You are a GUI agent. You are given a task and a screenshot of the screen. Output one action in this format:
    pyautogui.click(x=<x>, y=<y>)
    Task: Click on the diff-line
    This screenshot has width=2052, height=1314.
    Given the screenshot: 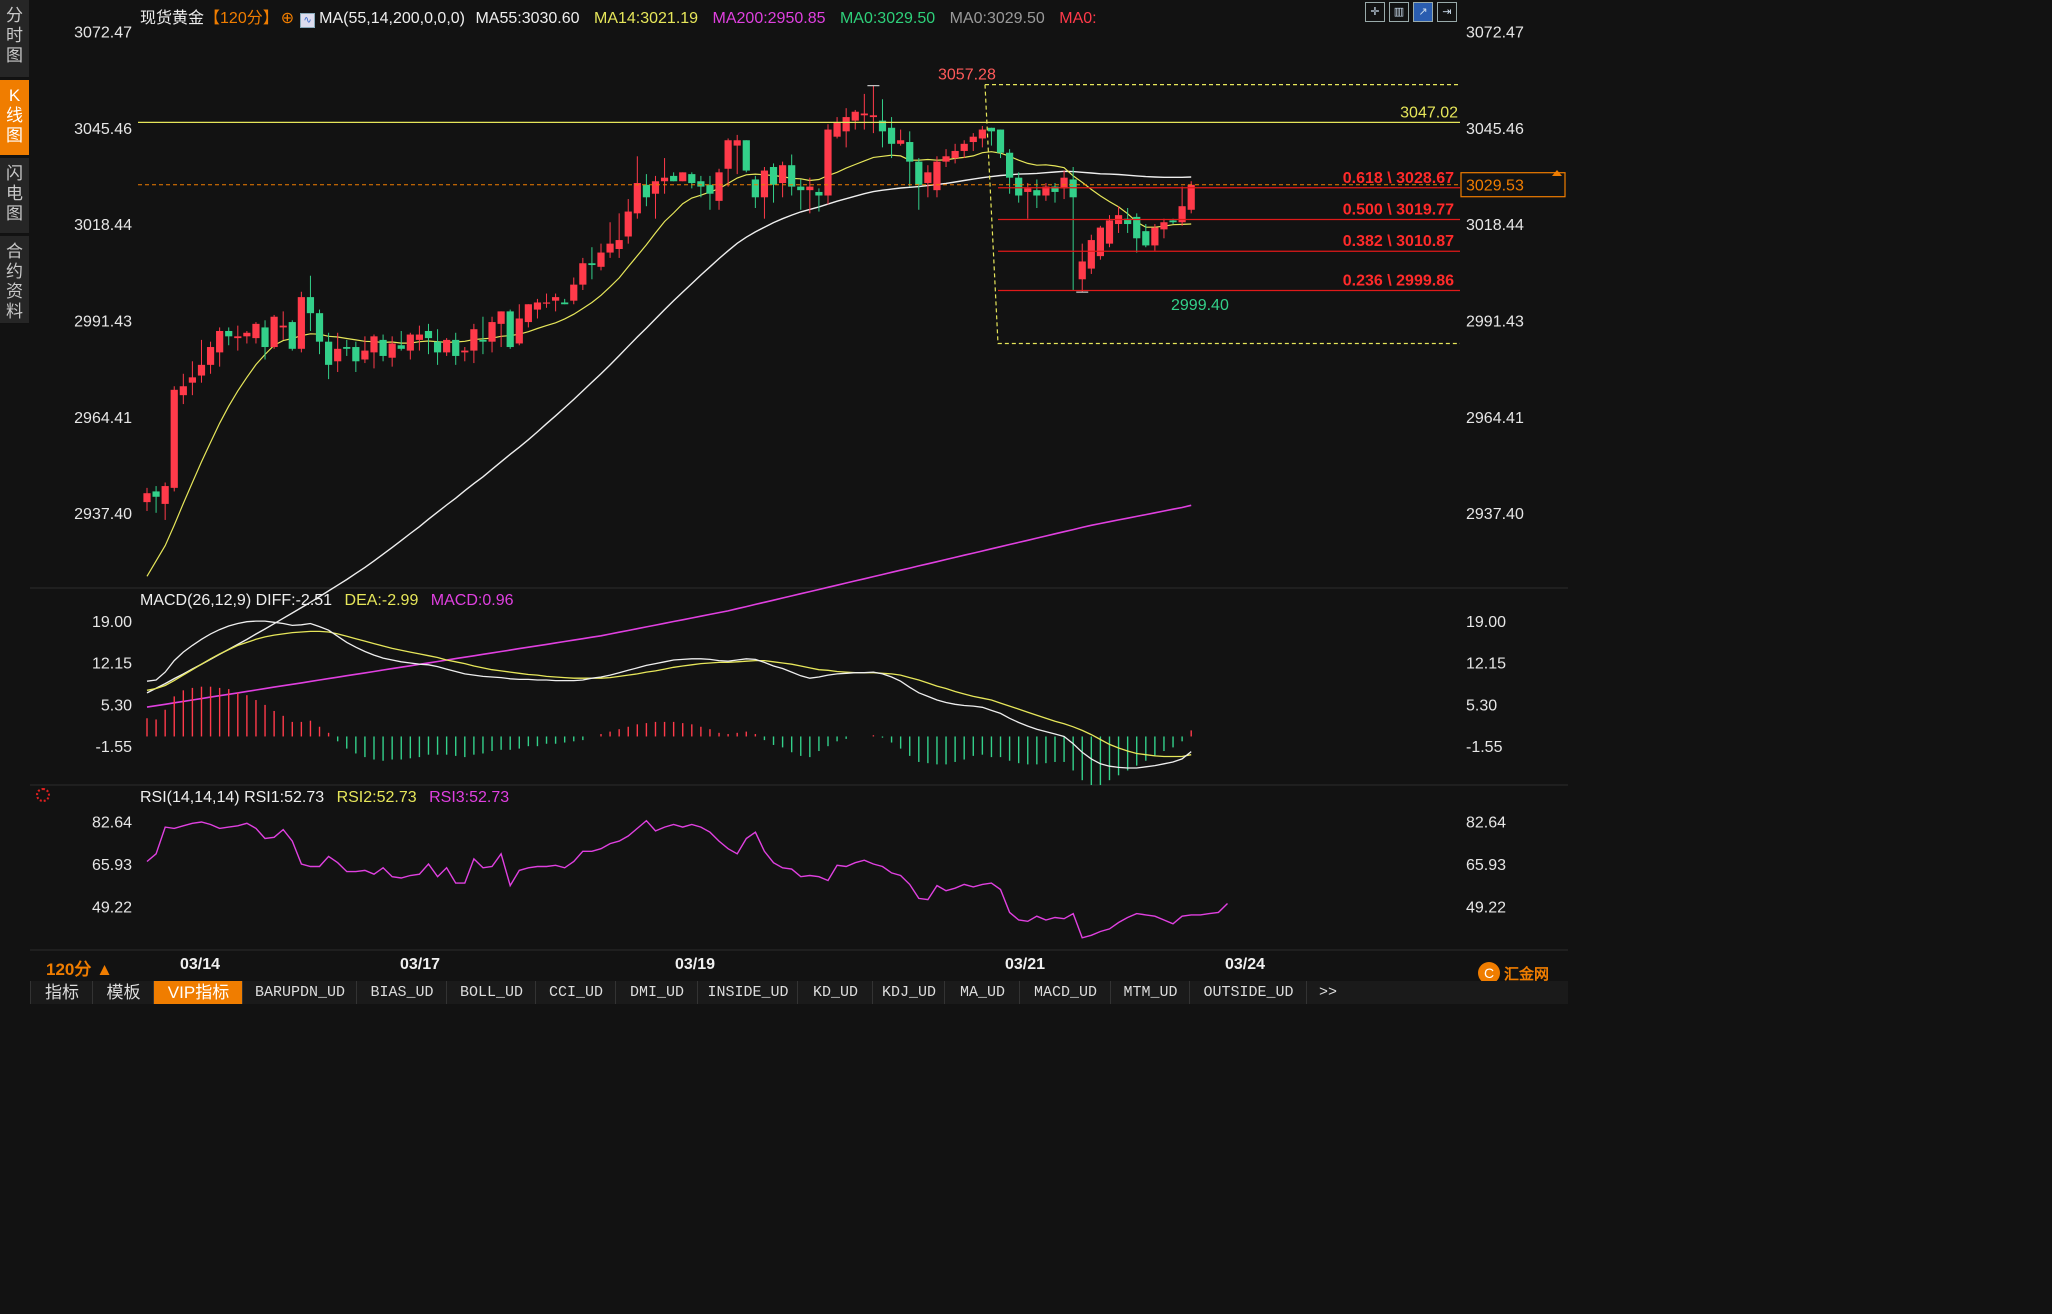 What is the action you would take?
    pyautogui.click(x=669, y=694)
    